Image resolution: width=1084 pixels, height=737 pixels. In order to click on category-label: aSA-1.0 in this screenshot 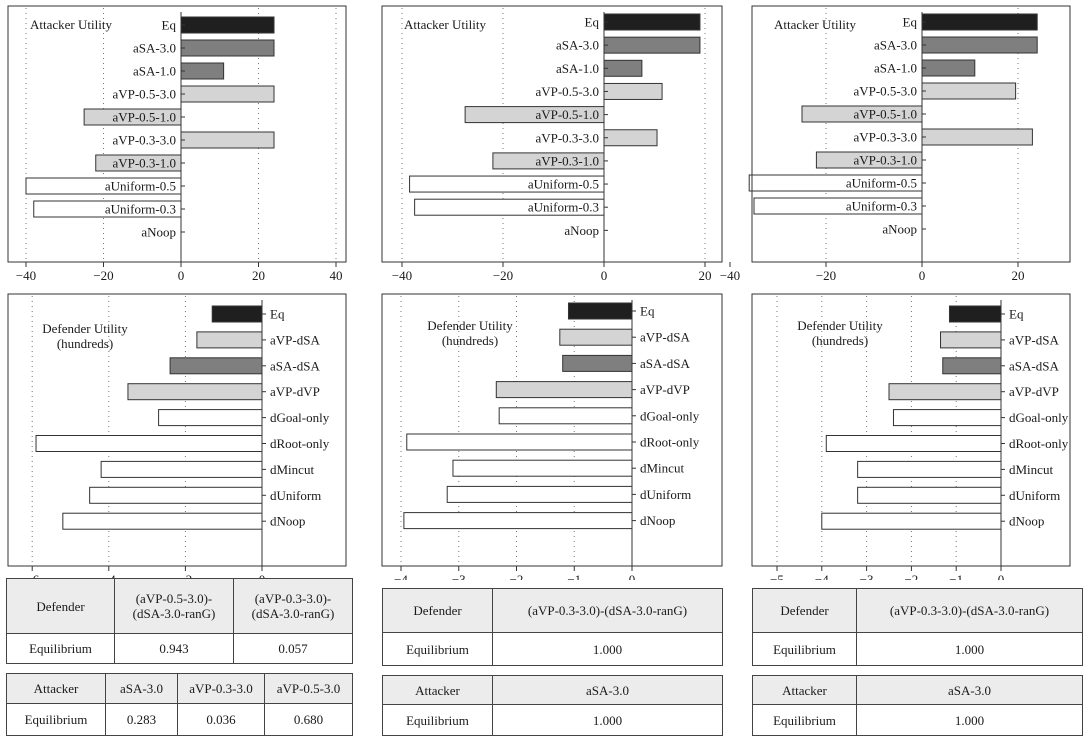, I will do `click(154, 71)`.